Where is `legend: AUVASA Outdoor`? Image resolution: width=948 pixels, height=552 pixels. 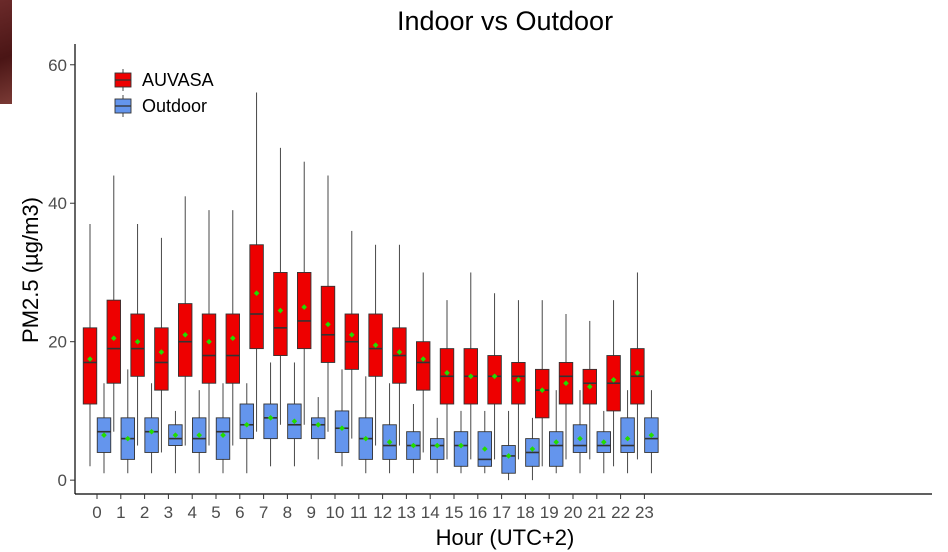
legend: AUVASA Outdoor is located at coordinates (164, 93).